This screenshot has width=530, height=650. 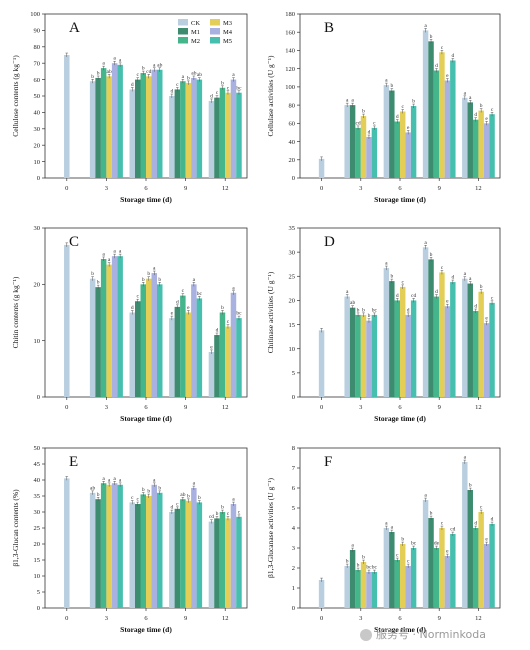 I want to click on panel-letter: D, so click(x=329, y=242).